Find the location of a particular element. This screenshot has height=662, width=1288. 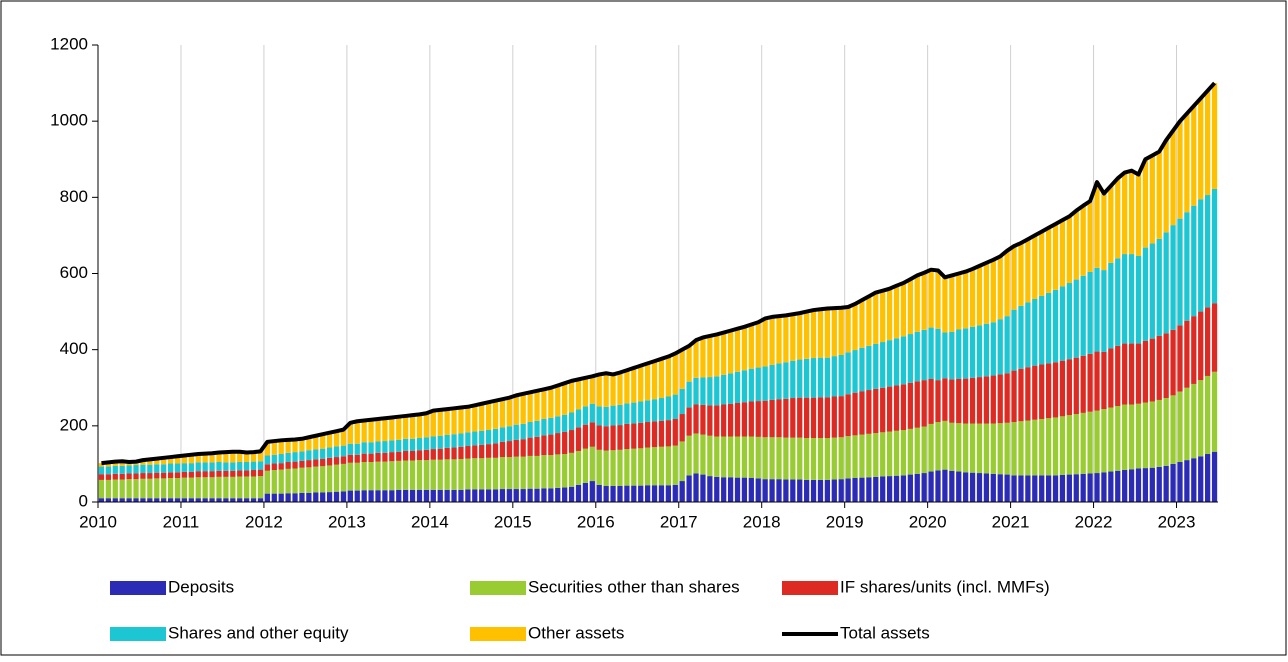

legend-label: Shares and other equity is located at coordinates (258, 632).